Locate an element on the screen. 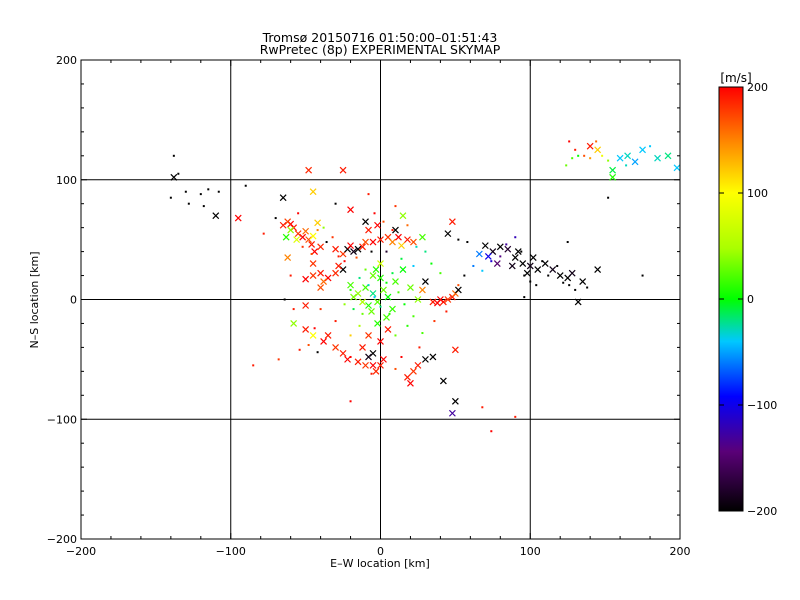 This screenshot has width=800, height=600. colorbar-tick-label: 100 is located at coordinates (757, 193).